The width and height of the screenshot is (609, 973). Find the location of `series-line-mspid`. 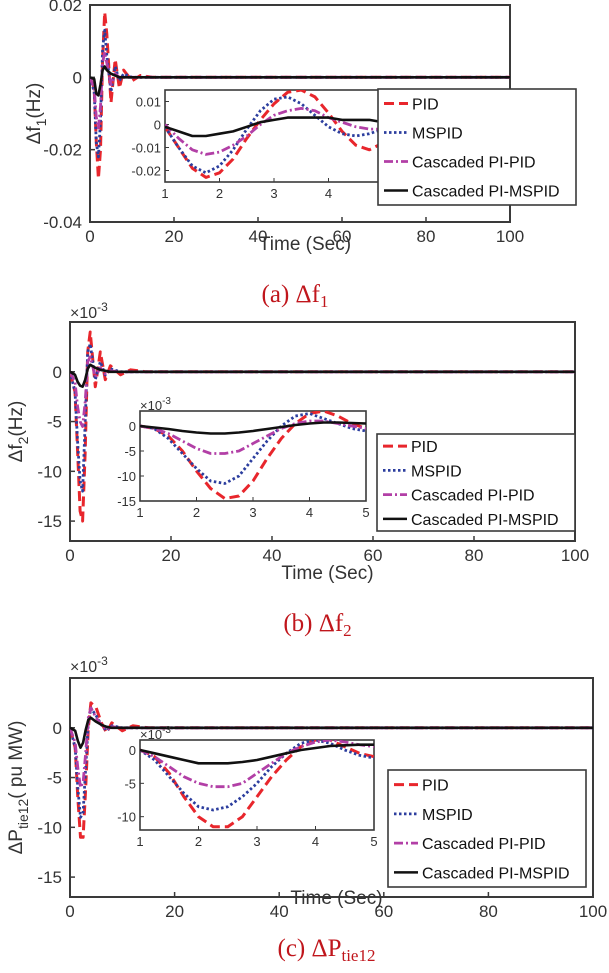

series-line-mspid is located at coordinates (300, 93).